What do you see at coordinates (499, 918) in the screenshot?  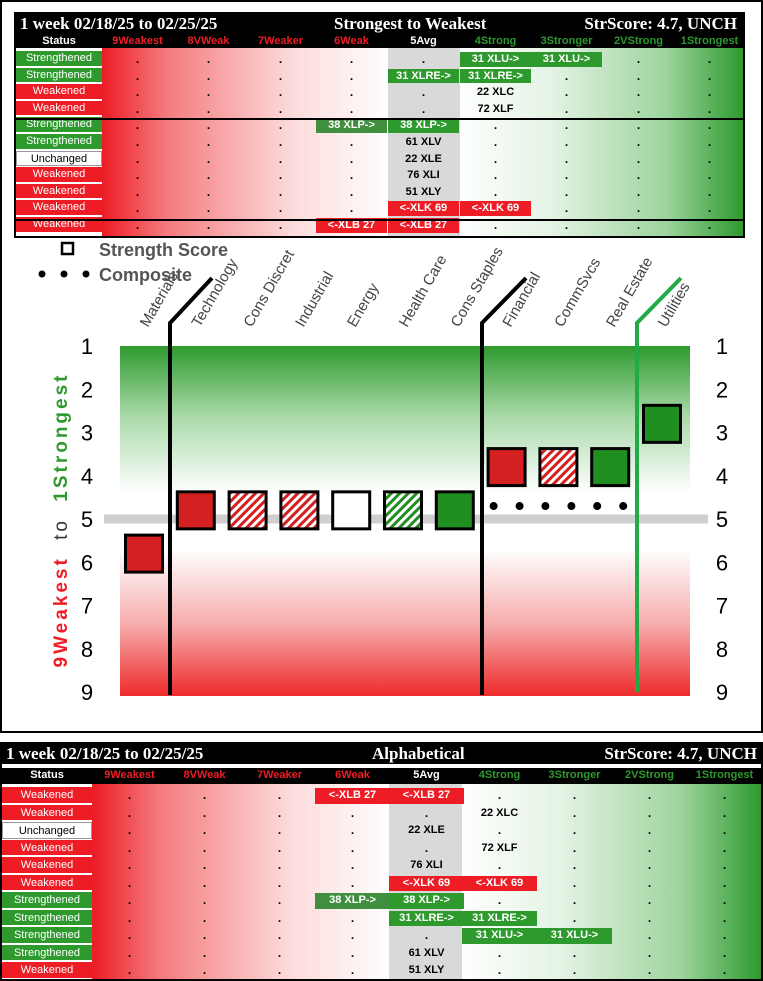 I see `sector-cell: 31 XLRE->` at bounding box center [499, 918].